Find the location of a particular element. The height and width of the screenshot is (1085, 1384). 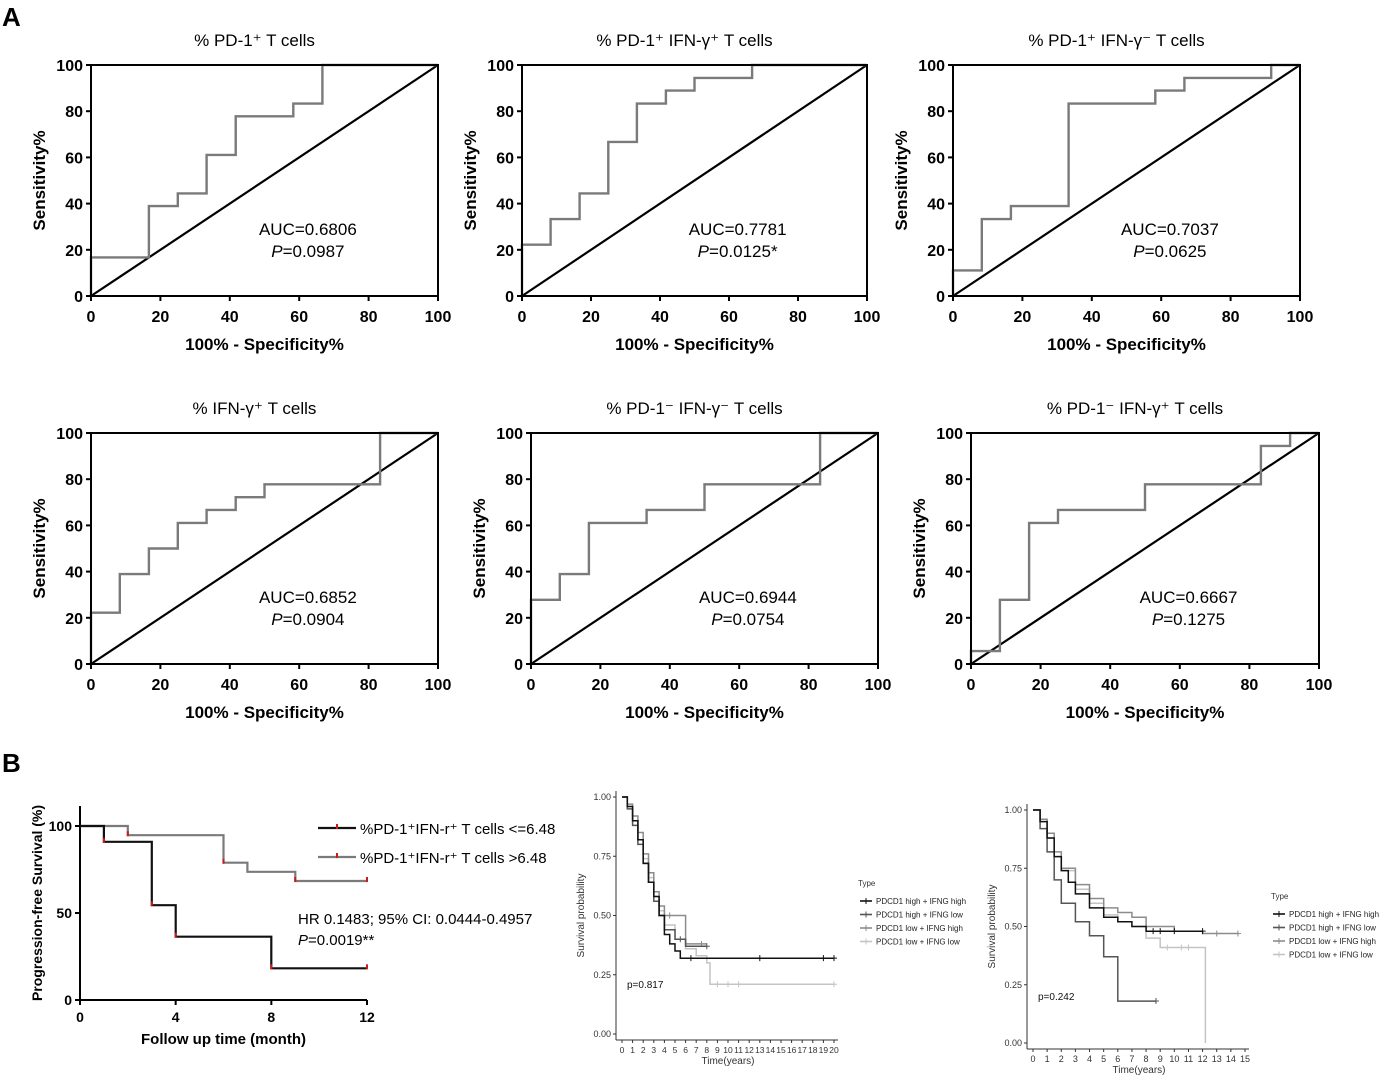

p-value-label: P=0.0987 is located at coordinates (307, 251).